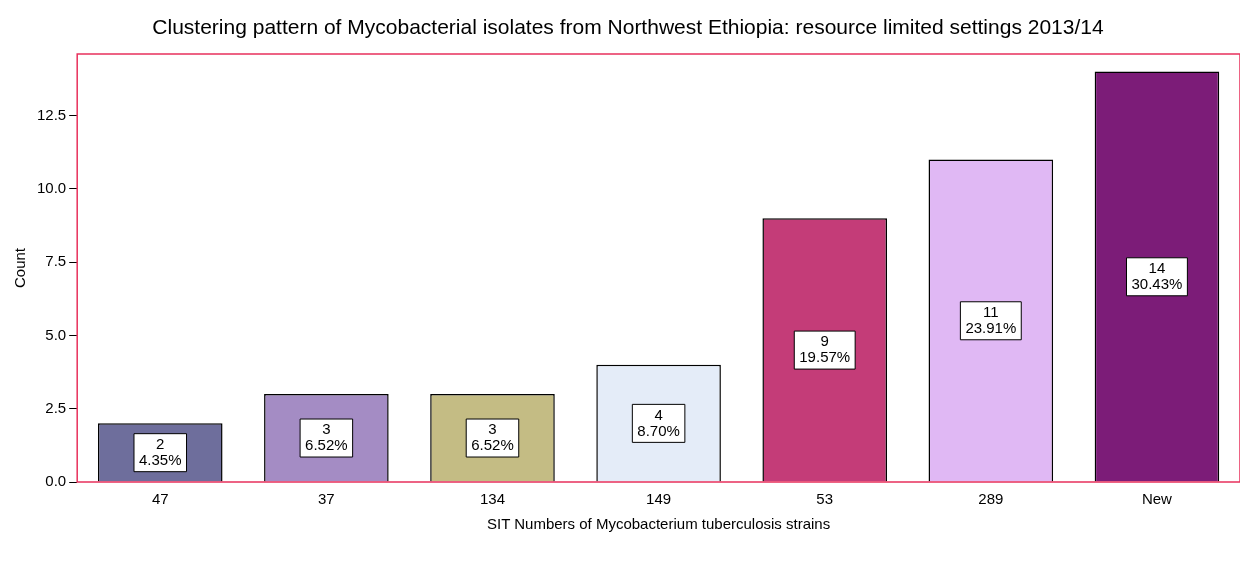 The image size is (1248, 562). Describe the element at coordinates (1157, 499) in the screenshot. I see `x-tick-label: New` at that location.